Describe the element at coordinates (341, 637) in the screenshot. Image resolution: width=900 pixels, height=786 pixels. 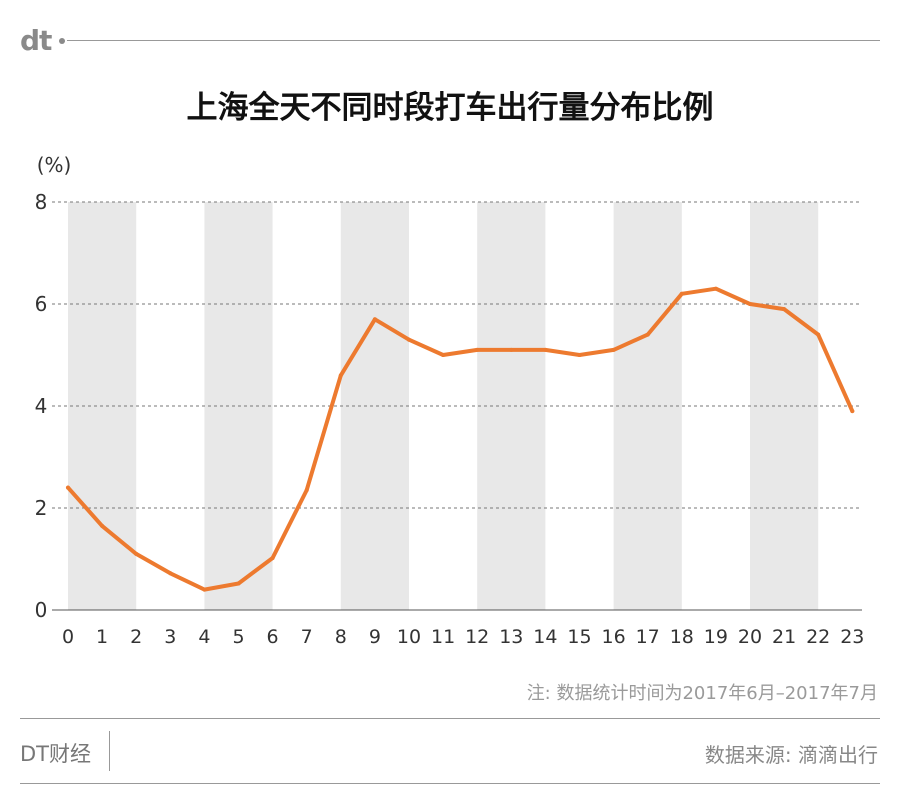
I see `x-tick-label: 8` at that location.